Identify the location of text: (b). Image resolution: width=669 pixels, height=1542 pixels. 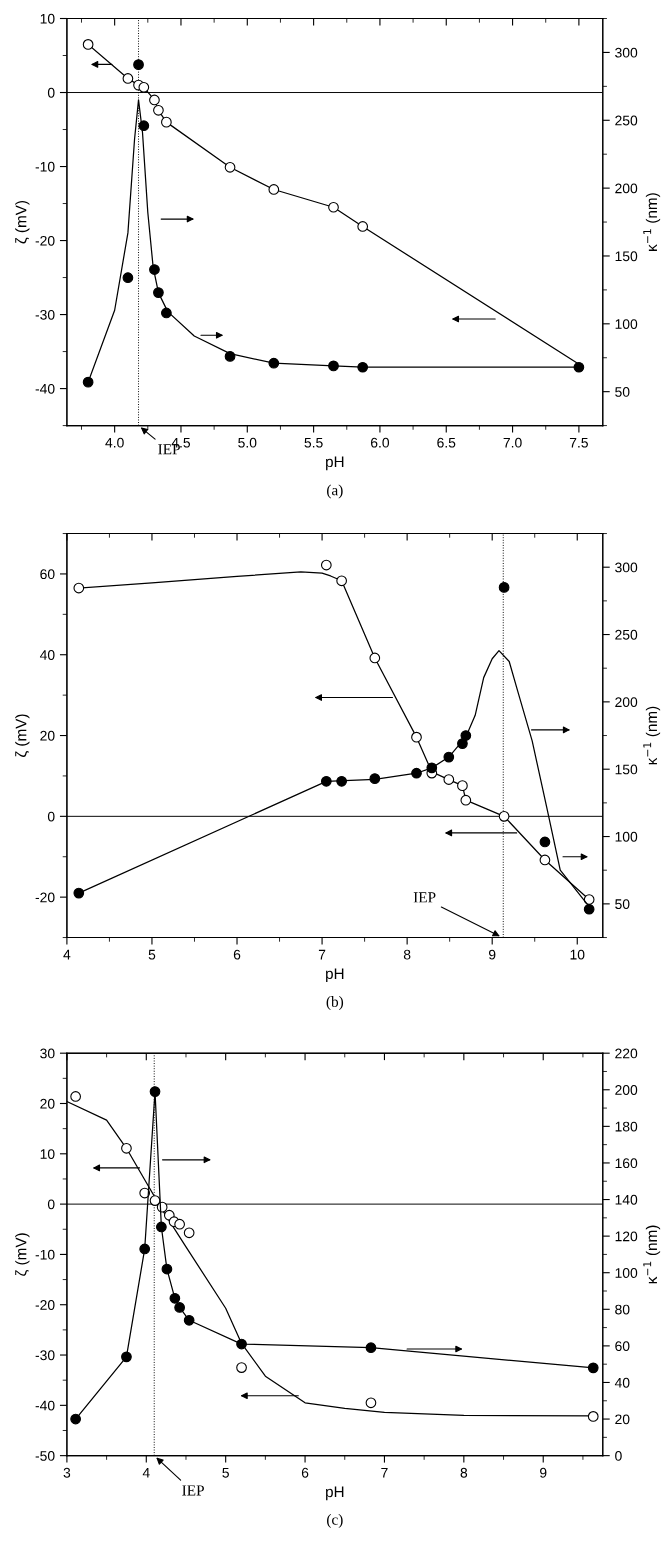
(335, 1003).